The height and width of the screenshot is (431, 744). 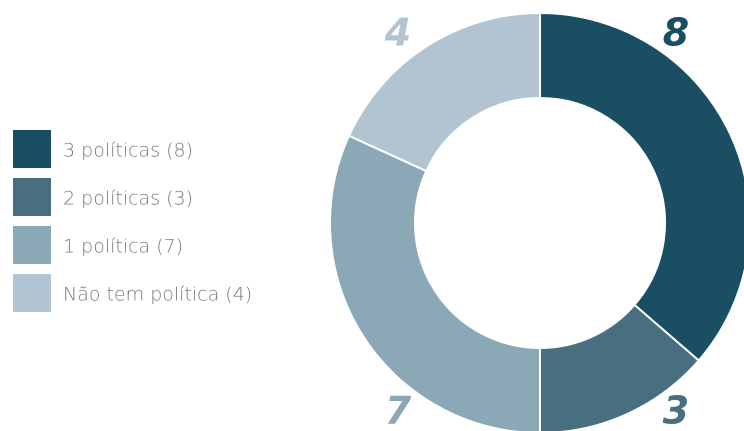 I want to click on legend-label: 1 política (7), so click(x=123, y=247).